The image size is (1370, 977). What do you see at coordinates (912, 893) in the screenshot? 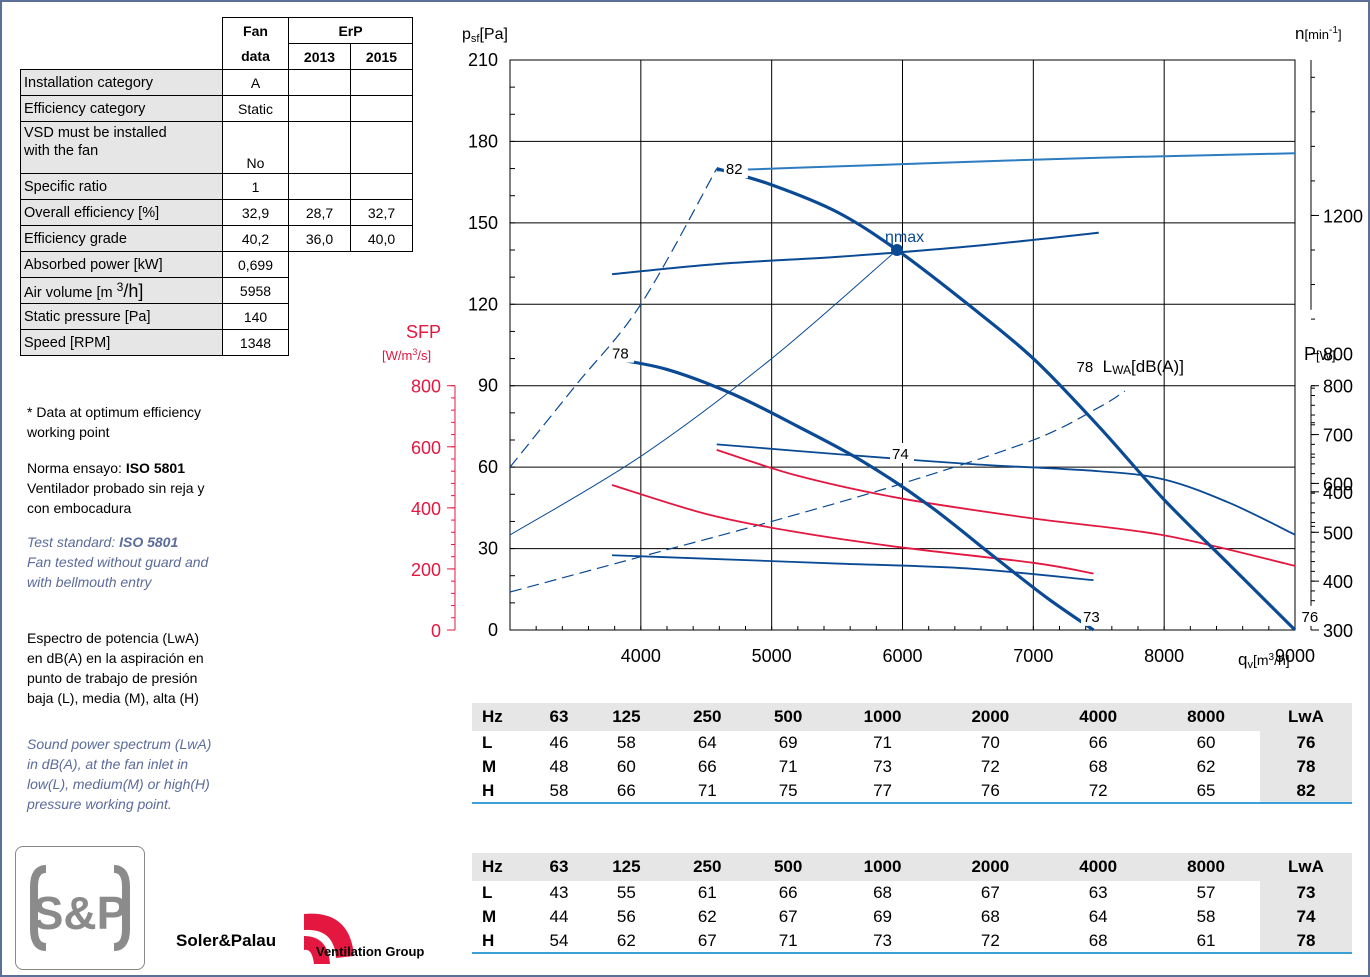
I see `sound-row: L 43 55 61 66 68 67 63 57 73` at bounding box center [912, 893].